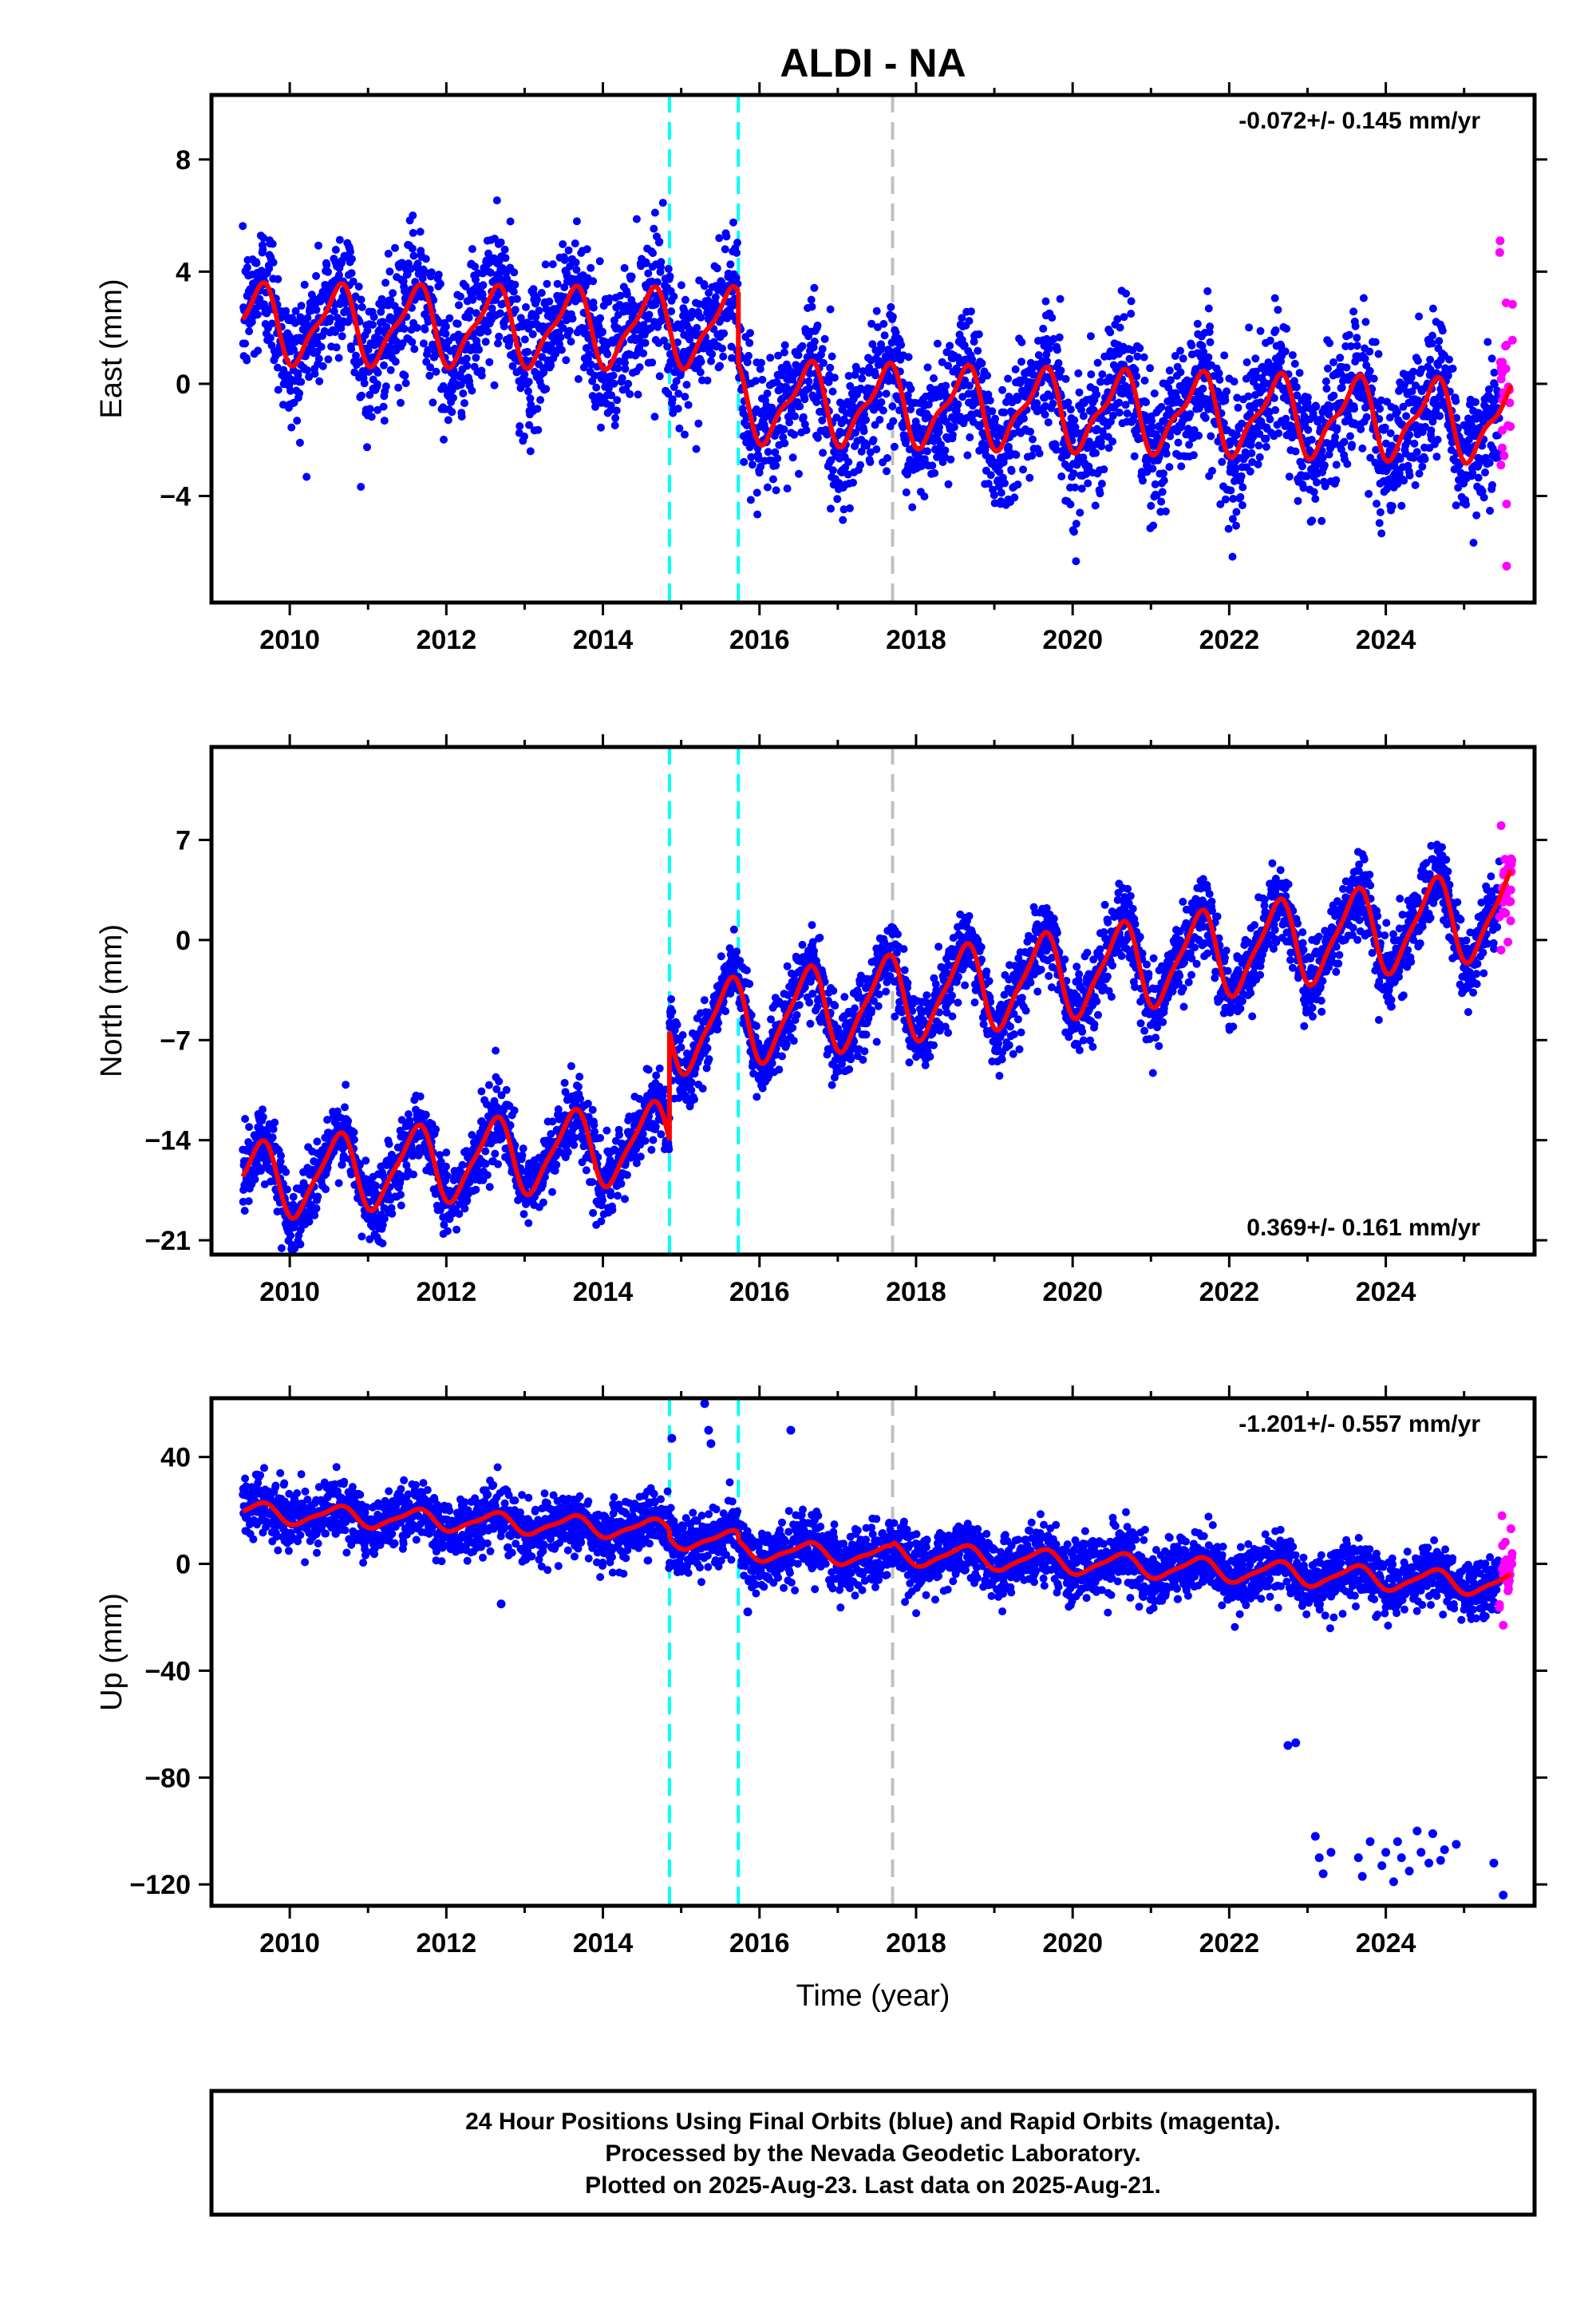 Image resolution: width=1596 pixels, height=2316 pixels. I want to click on y-tick-label: −4, so click(175, 497).